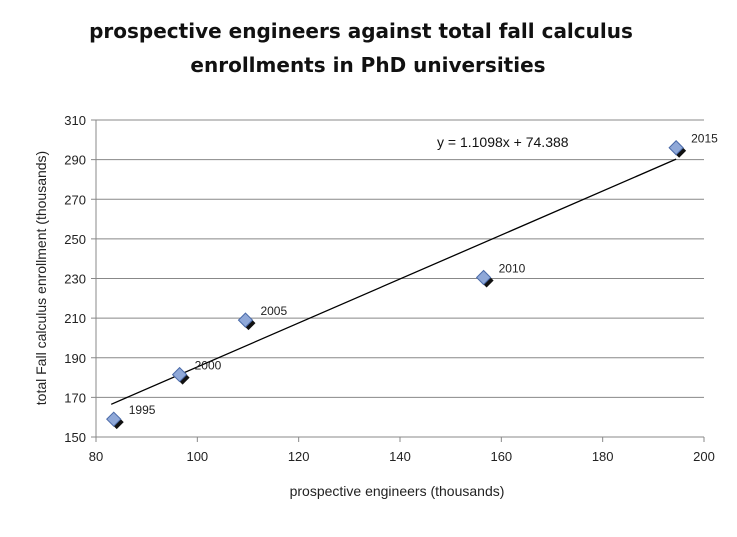  Describe the element at coordinates (367, 65) in the screenshot. I see `chart-title-line-2: enrollments in PhD universities` at that location.